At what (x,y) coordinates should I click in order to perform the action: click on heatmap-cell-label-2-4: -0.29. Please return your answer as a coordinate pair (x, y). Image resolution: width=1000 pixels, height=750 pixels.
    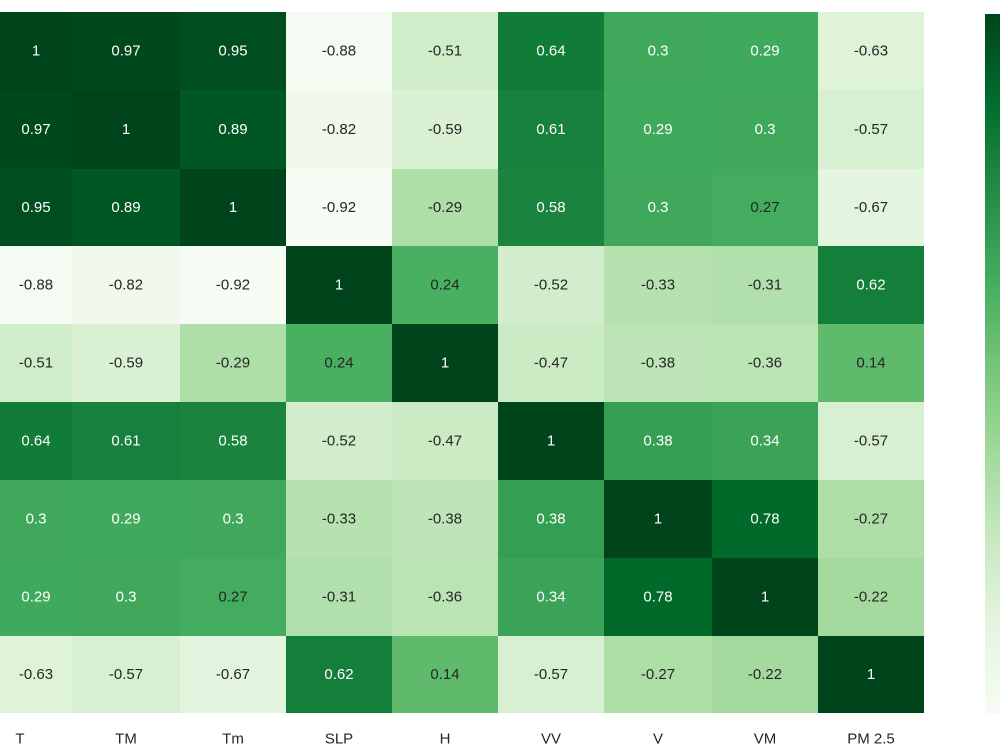
    Looking at the image, I should click on (445, 207).